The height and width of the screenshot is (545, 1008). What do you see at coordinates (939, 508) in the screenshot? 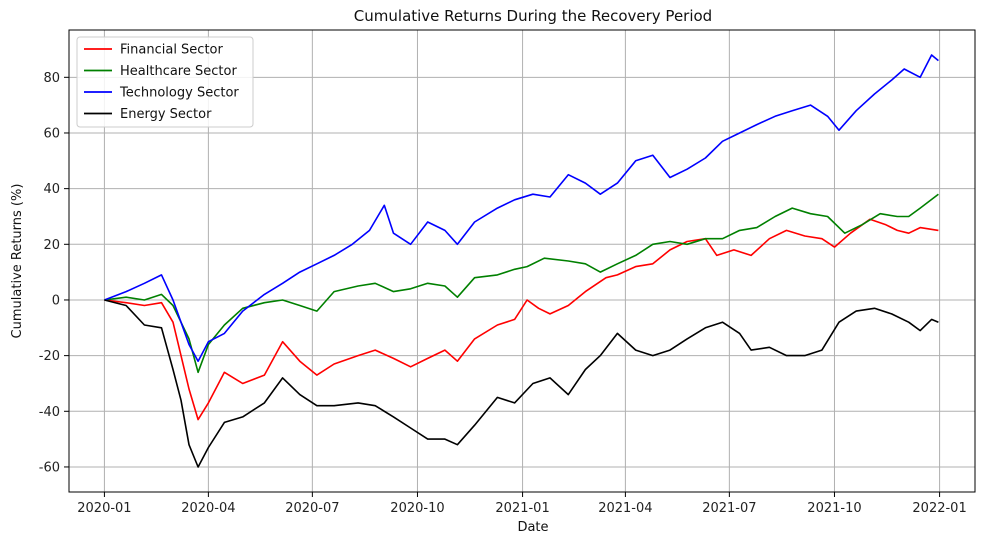
I see `x-tick-label: 2022-01` at bounding box center [939, 508].